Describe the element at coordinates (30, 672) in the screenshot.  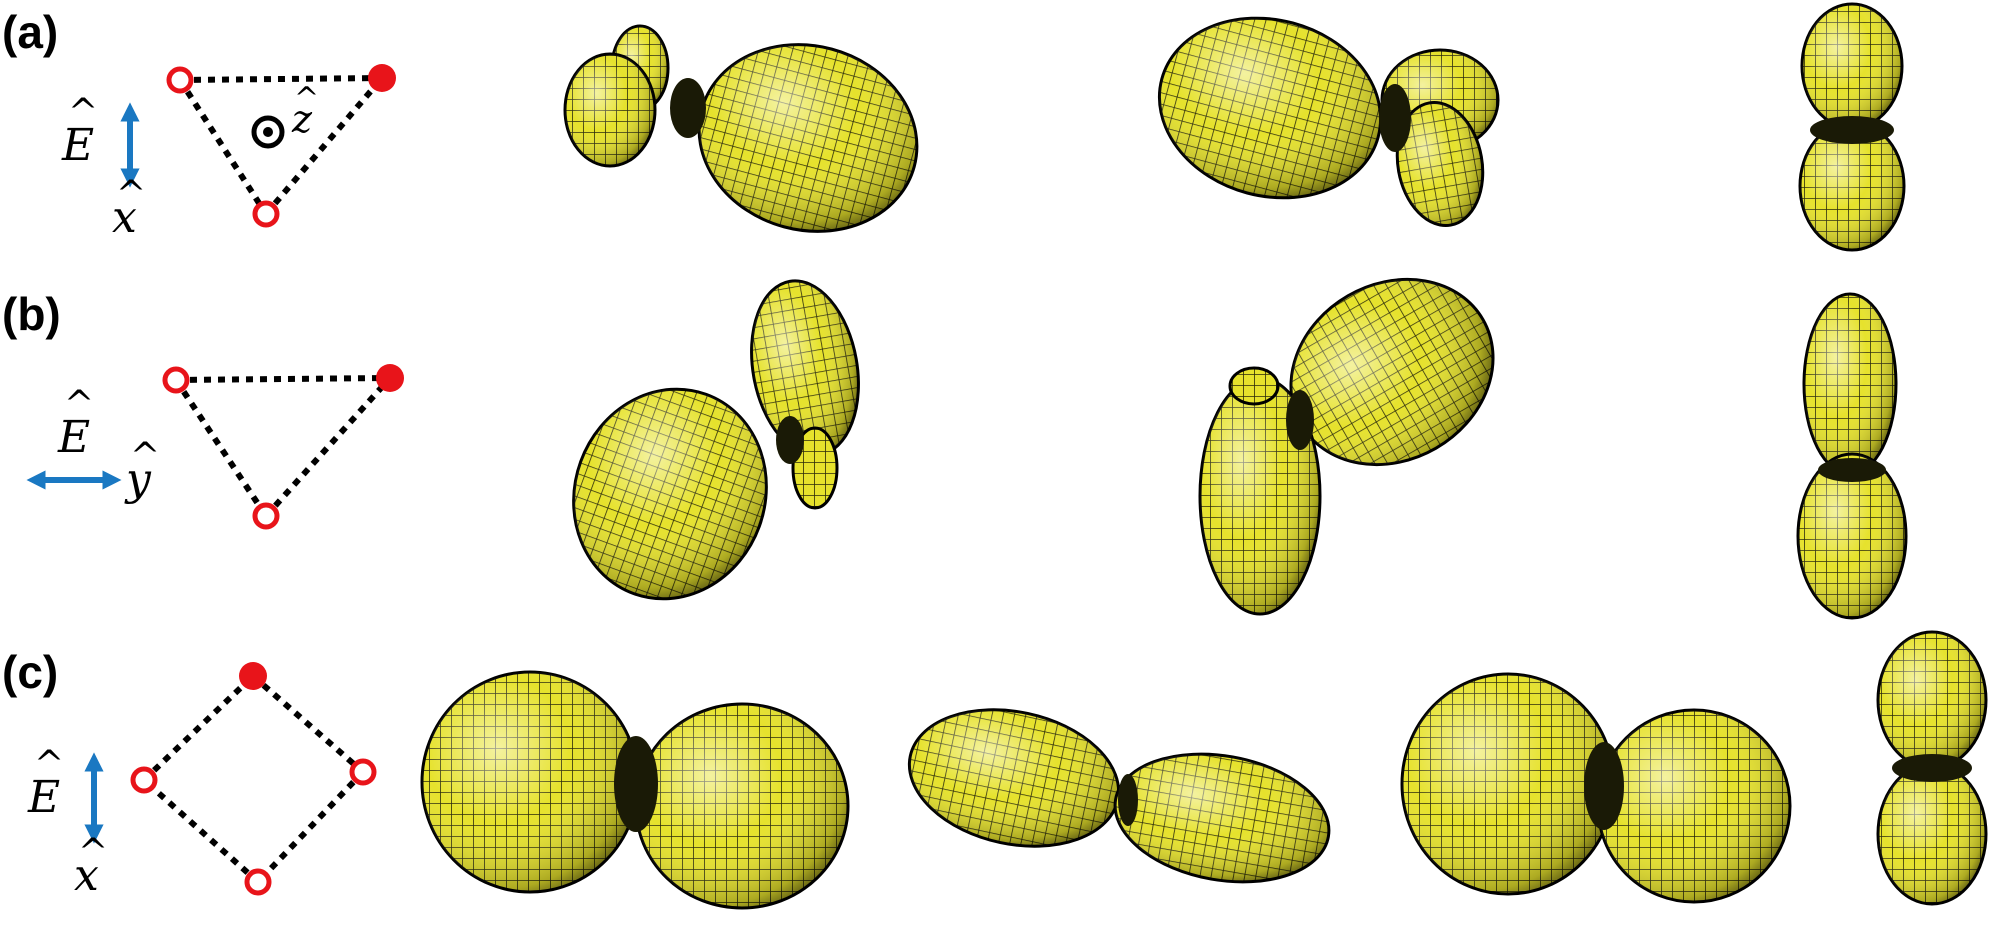
I see `panel-label-c: (c)` at that location.